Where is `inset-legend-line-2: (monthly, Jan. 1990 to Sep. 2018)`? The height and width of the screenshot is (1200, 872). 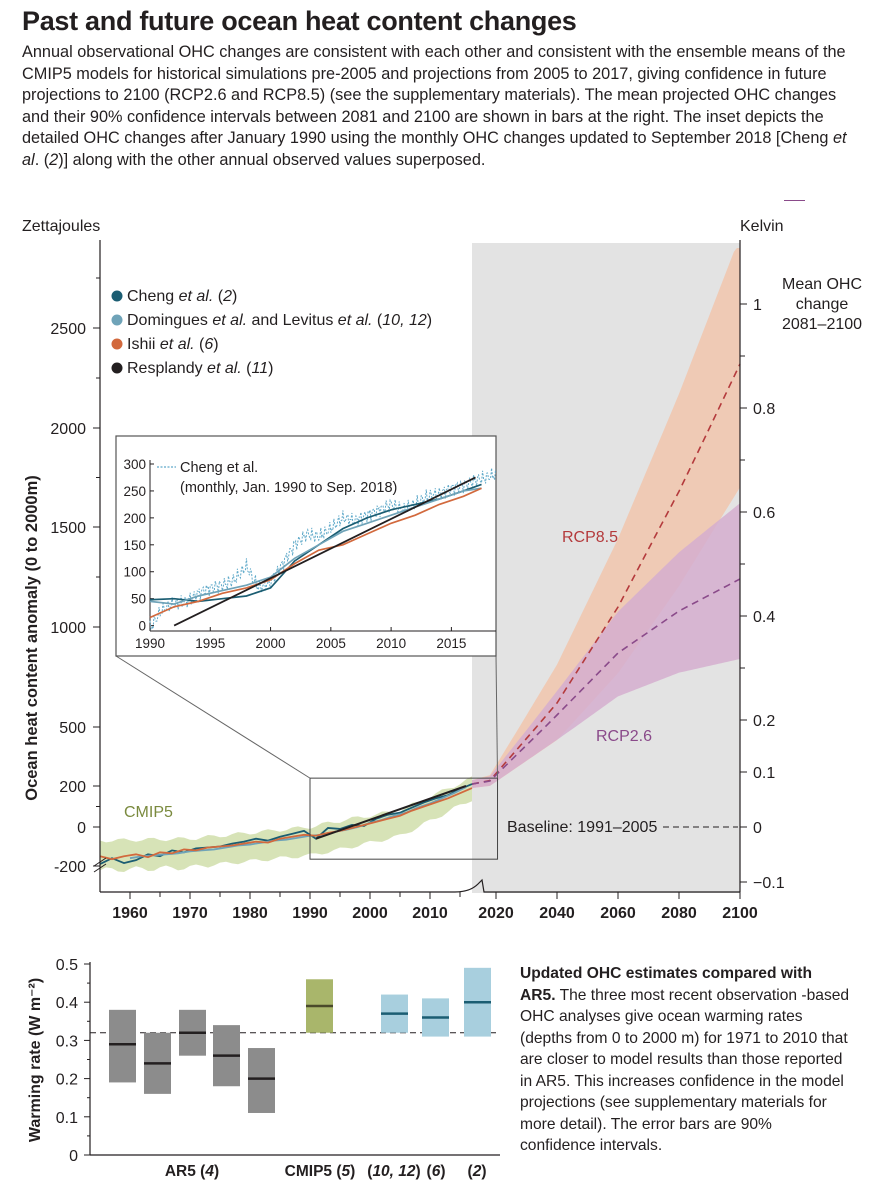 inset-legend-line-2: (monthly, Jan. 1990 to Sep. 2018) is located at coordinates (288, 488).